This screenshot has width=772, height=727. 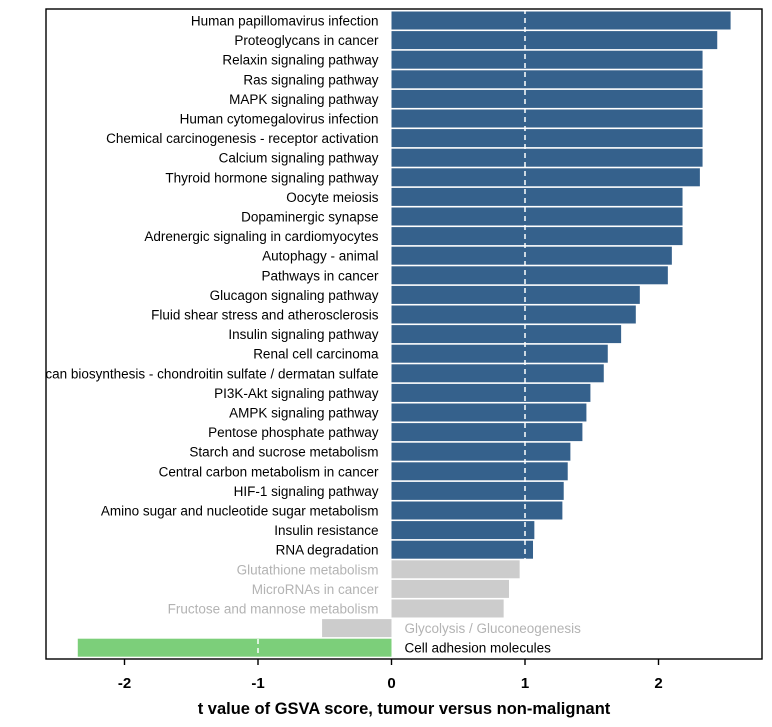 What do you see at coordinates (285, 21) in the screenshot?
I see `category-label: Human papillomavirus infection` at bounding box center [285, 21].